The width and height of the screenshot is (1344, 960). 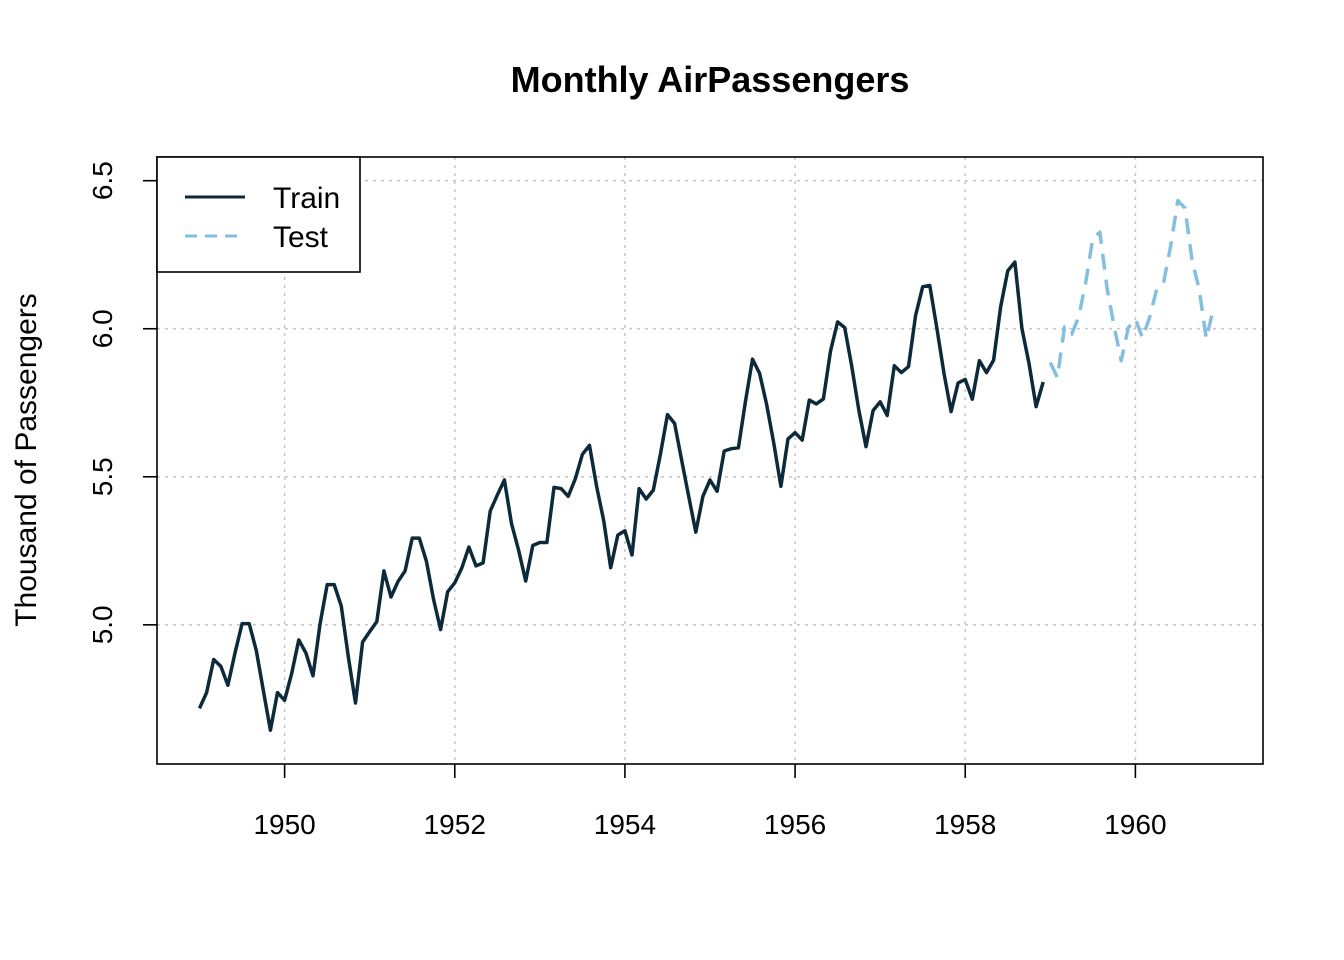 I want to click on x-tick-label: 1960, so click(x=1135, y=824).